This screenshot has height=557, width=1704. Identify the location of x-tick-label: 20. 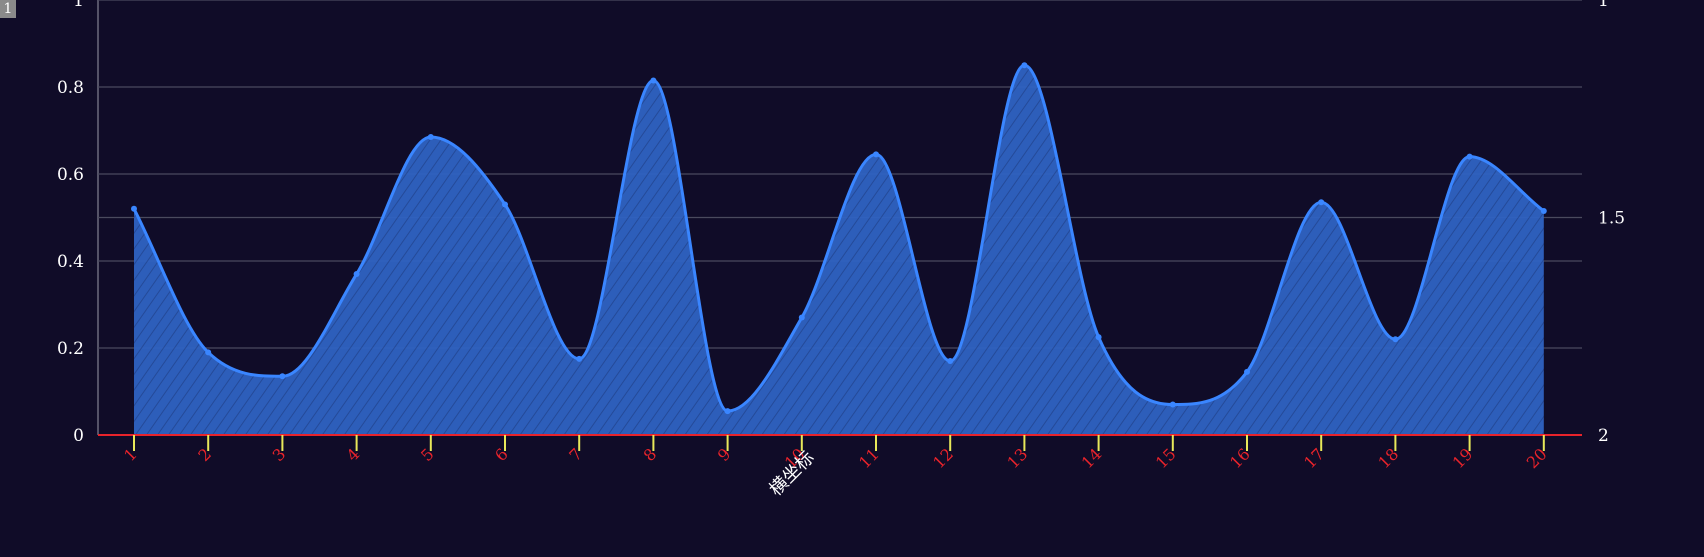
(1537, 458).